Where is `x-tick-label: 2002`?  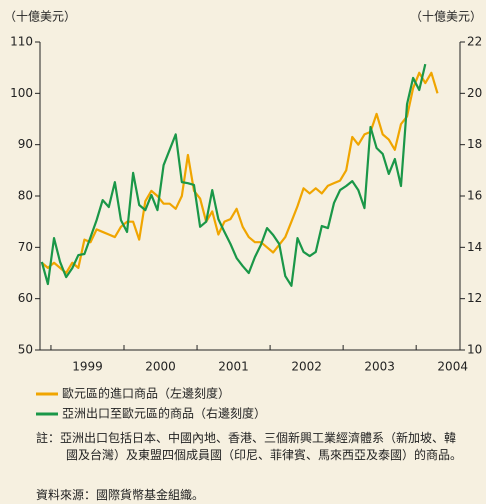
x-tick-label: 2002 is located at coordinates (306, 367).